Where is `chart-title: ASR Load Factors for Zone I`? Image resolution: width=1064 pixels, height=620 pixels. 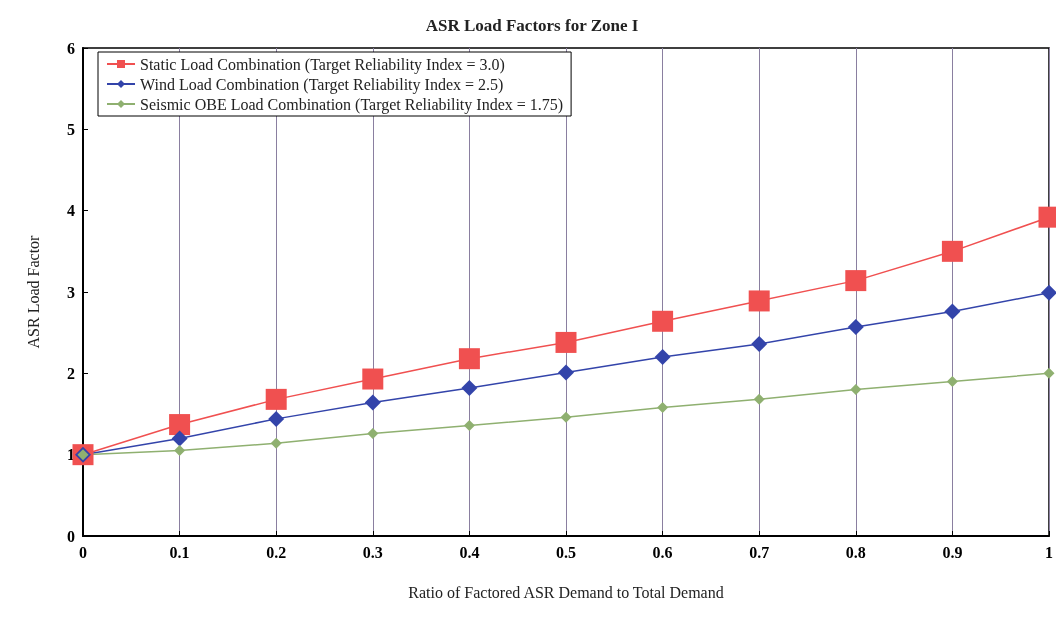
chart-title: ASR Load Factors for Zone I is located at coordinates (532, 25).